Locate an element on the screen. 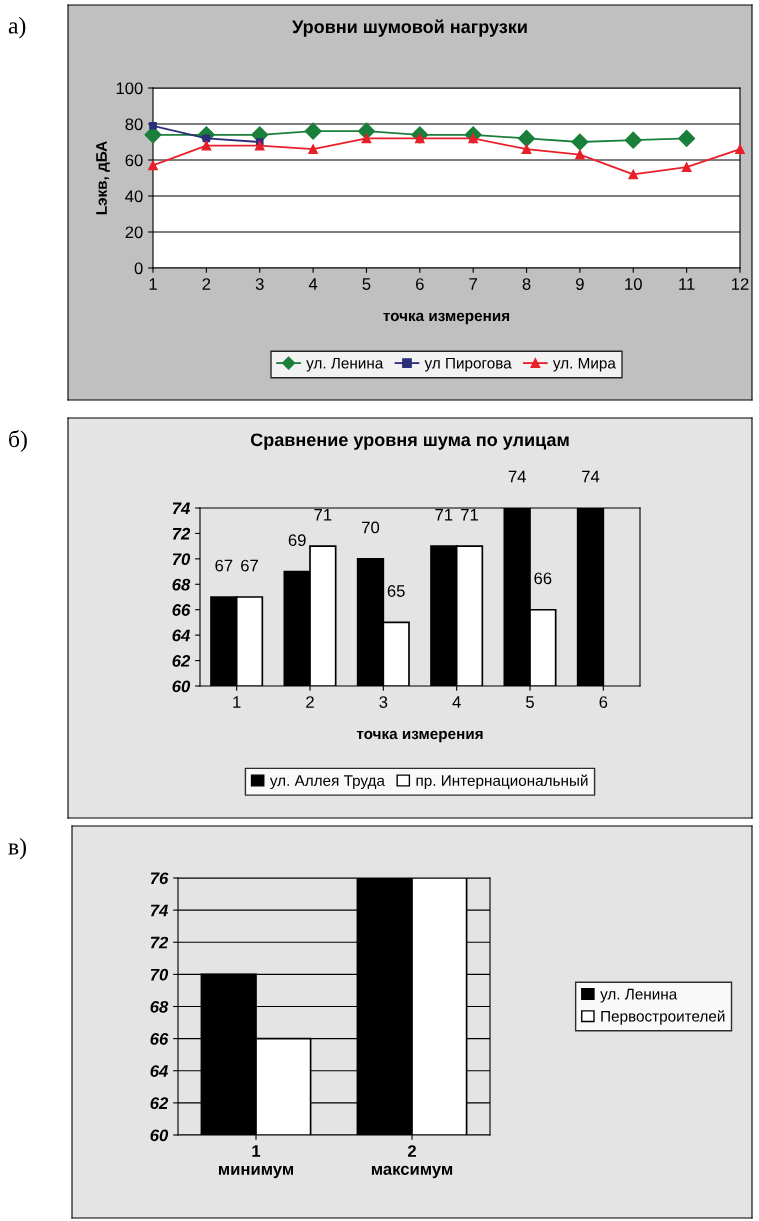  y-tick-label: 20 is located at coordinates (134, 232).